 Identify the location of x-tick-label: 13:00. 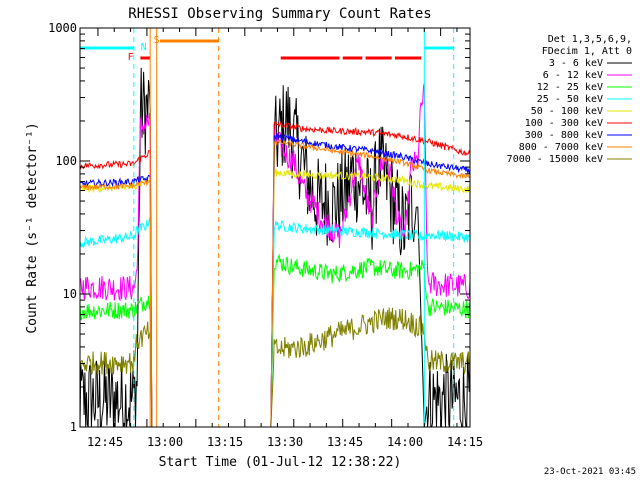
(165, 442).